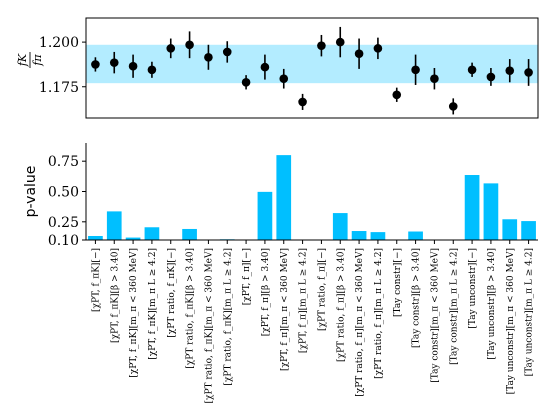 Image resolution: width=555 pixels, height=416 pixels. I want to click on category-label: [χPT ratio, f_πK][−], so click(172, 293).